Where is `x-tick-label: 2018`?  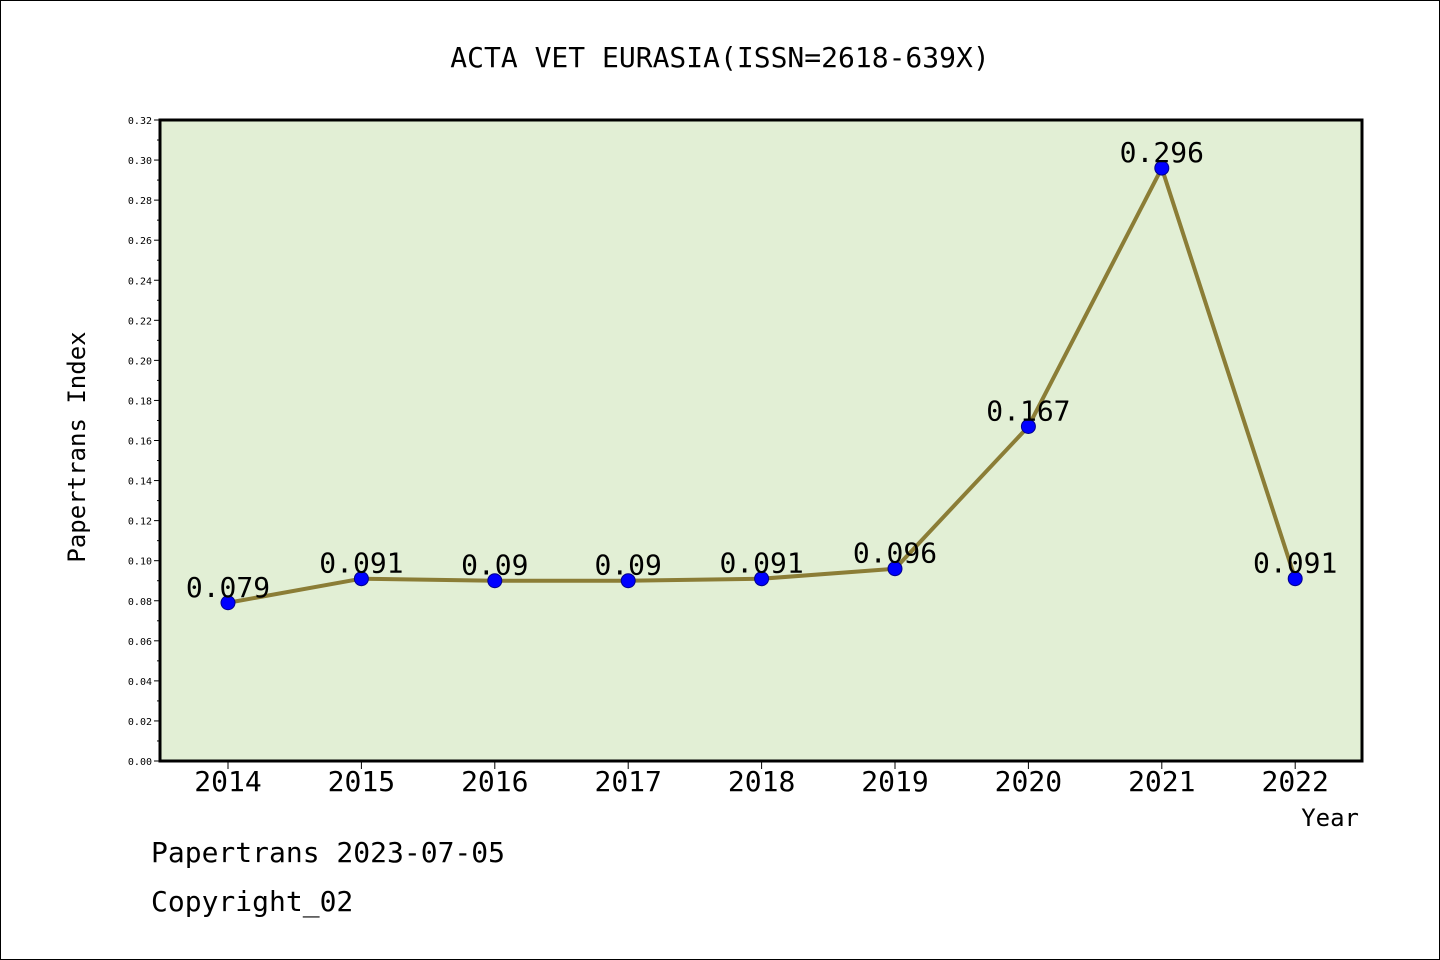 x-tick-label: 2018 is located at coordinates (761, 781).